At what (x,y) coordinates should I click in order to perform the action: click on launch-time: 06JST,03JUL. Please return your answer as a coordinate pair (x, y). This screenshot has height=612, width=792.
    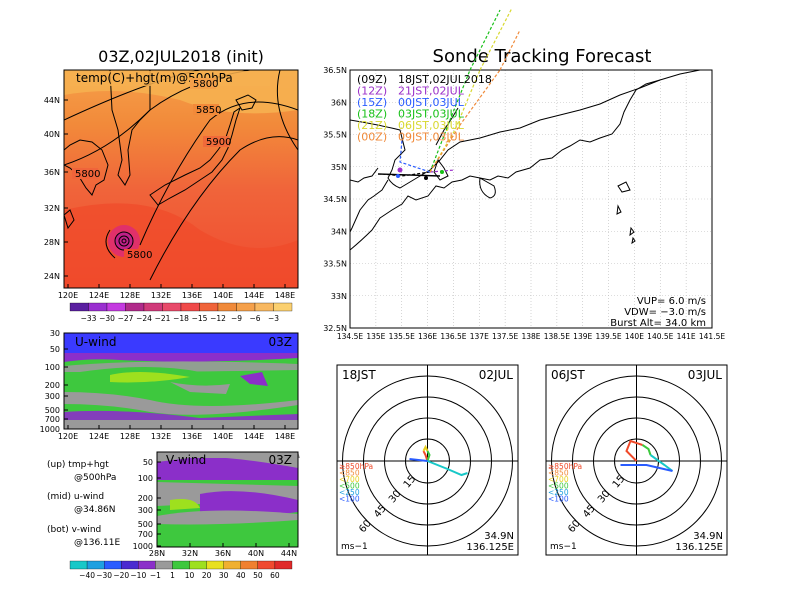
    Looking at the image, I should click on (431, 125).